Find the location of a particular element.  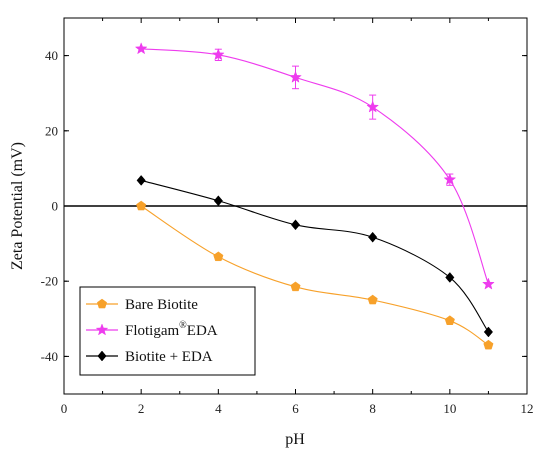

x-axis-title: pH is located at coordinates (295, 439).